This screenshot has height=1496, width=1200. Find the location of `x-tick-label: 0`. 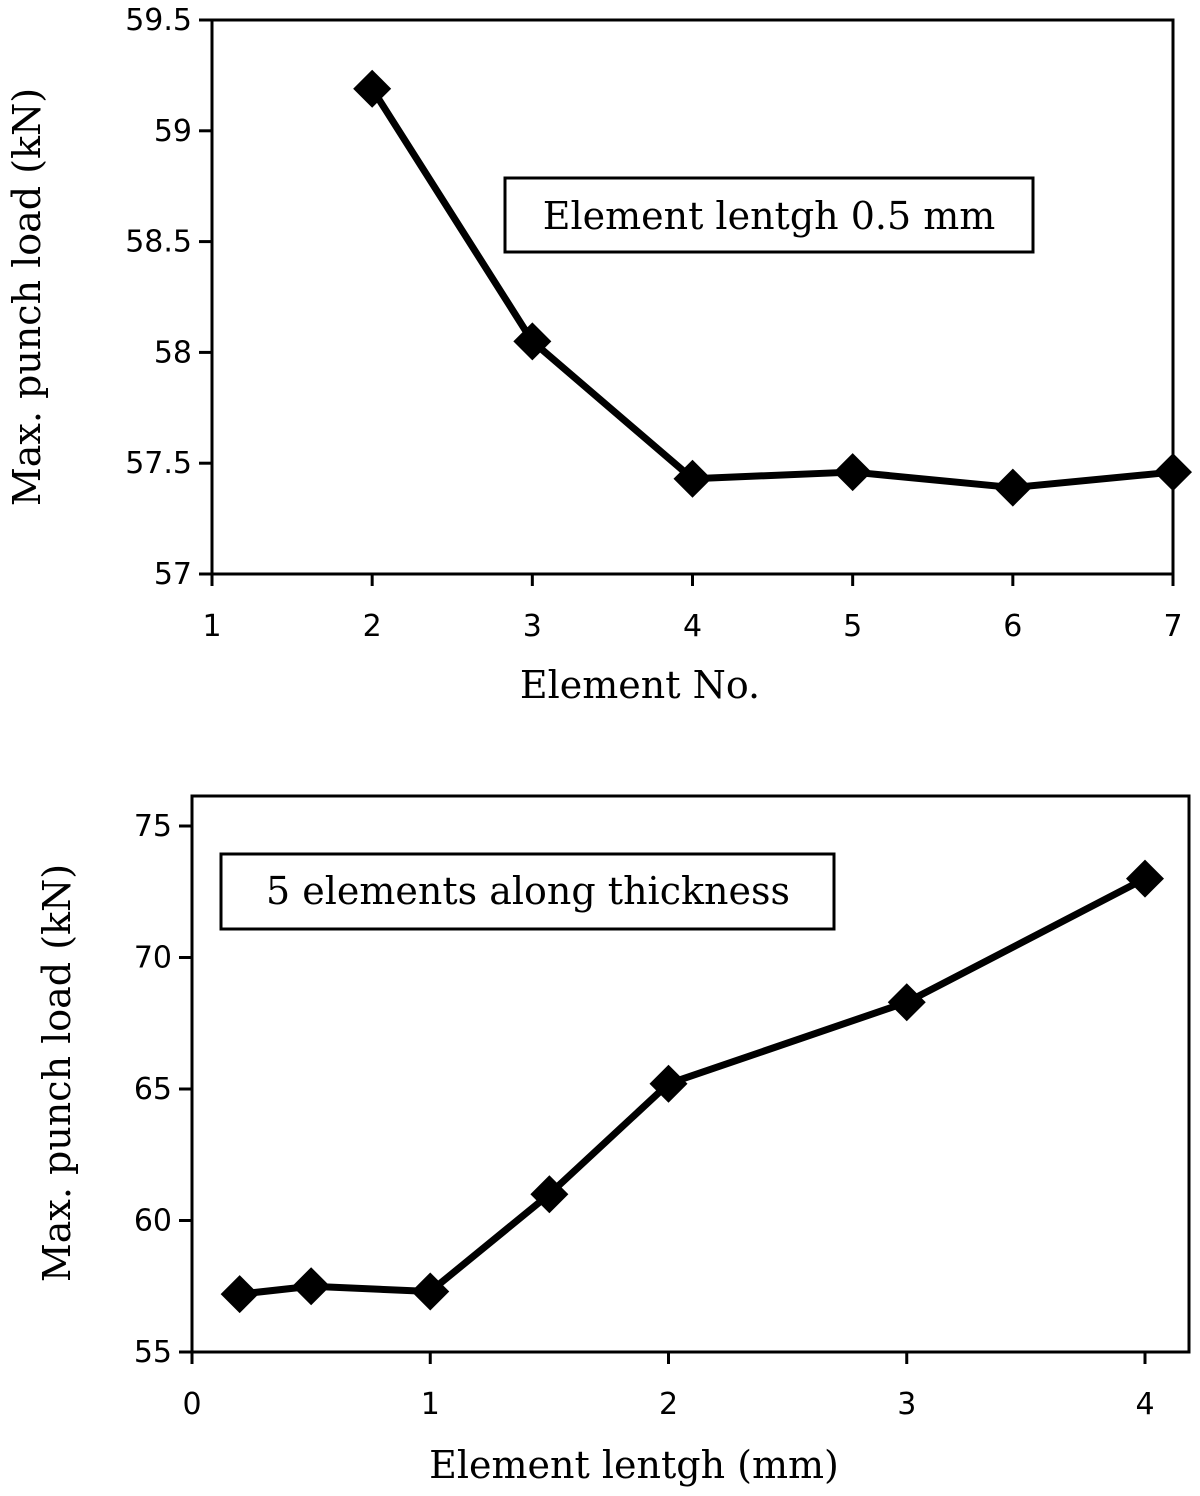

x-tick-label: 0 is located at coordinates (191, 1404).